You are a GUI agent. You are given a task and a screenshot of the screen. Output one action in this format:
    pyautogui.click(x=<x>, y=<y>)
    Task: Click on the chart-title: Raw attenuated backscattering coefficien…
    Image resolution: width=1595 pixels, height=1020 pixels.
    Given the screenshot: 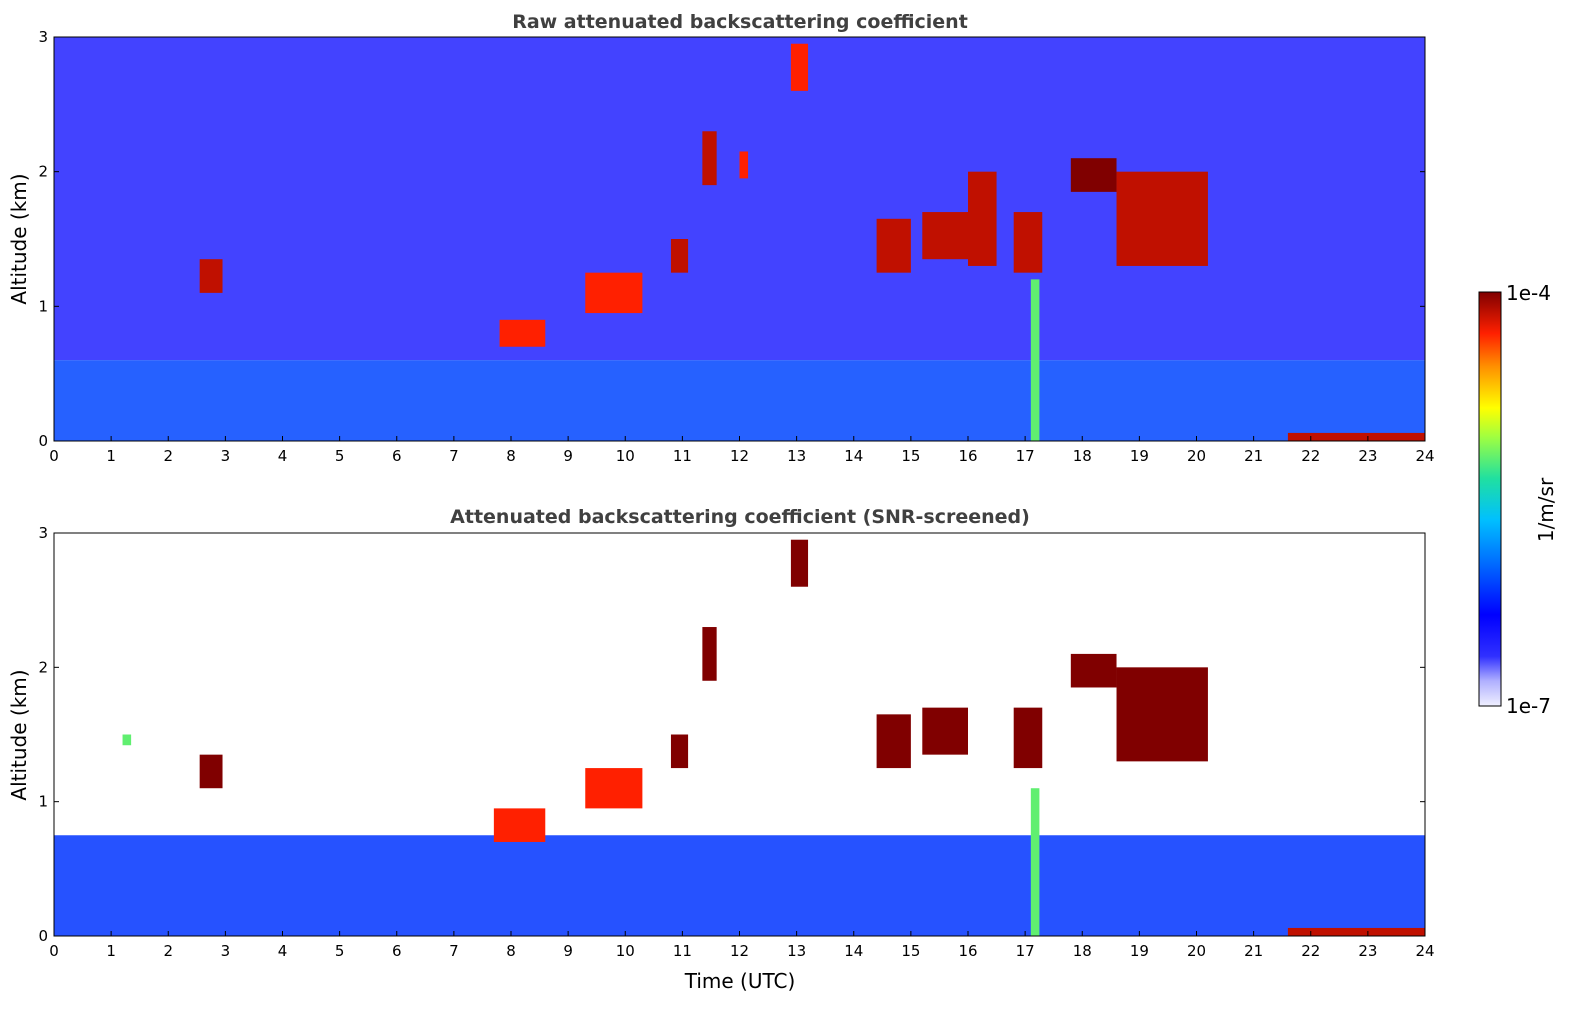 What is the action you would take?
    pyautogui.click(x=740, y=22)
    